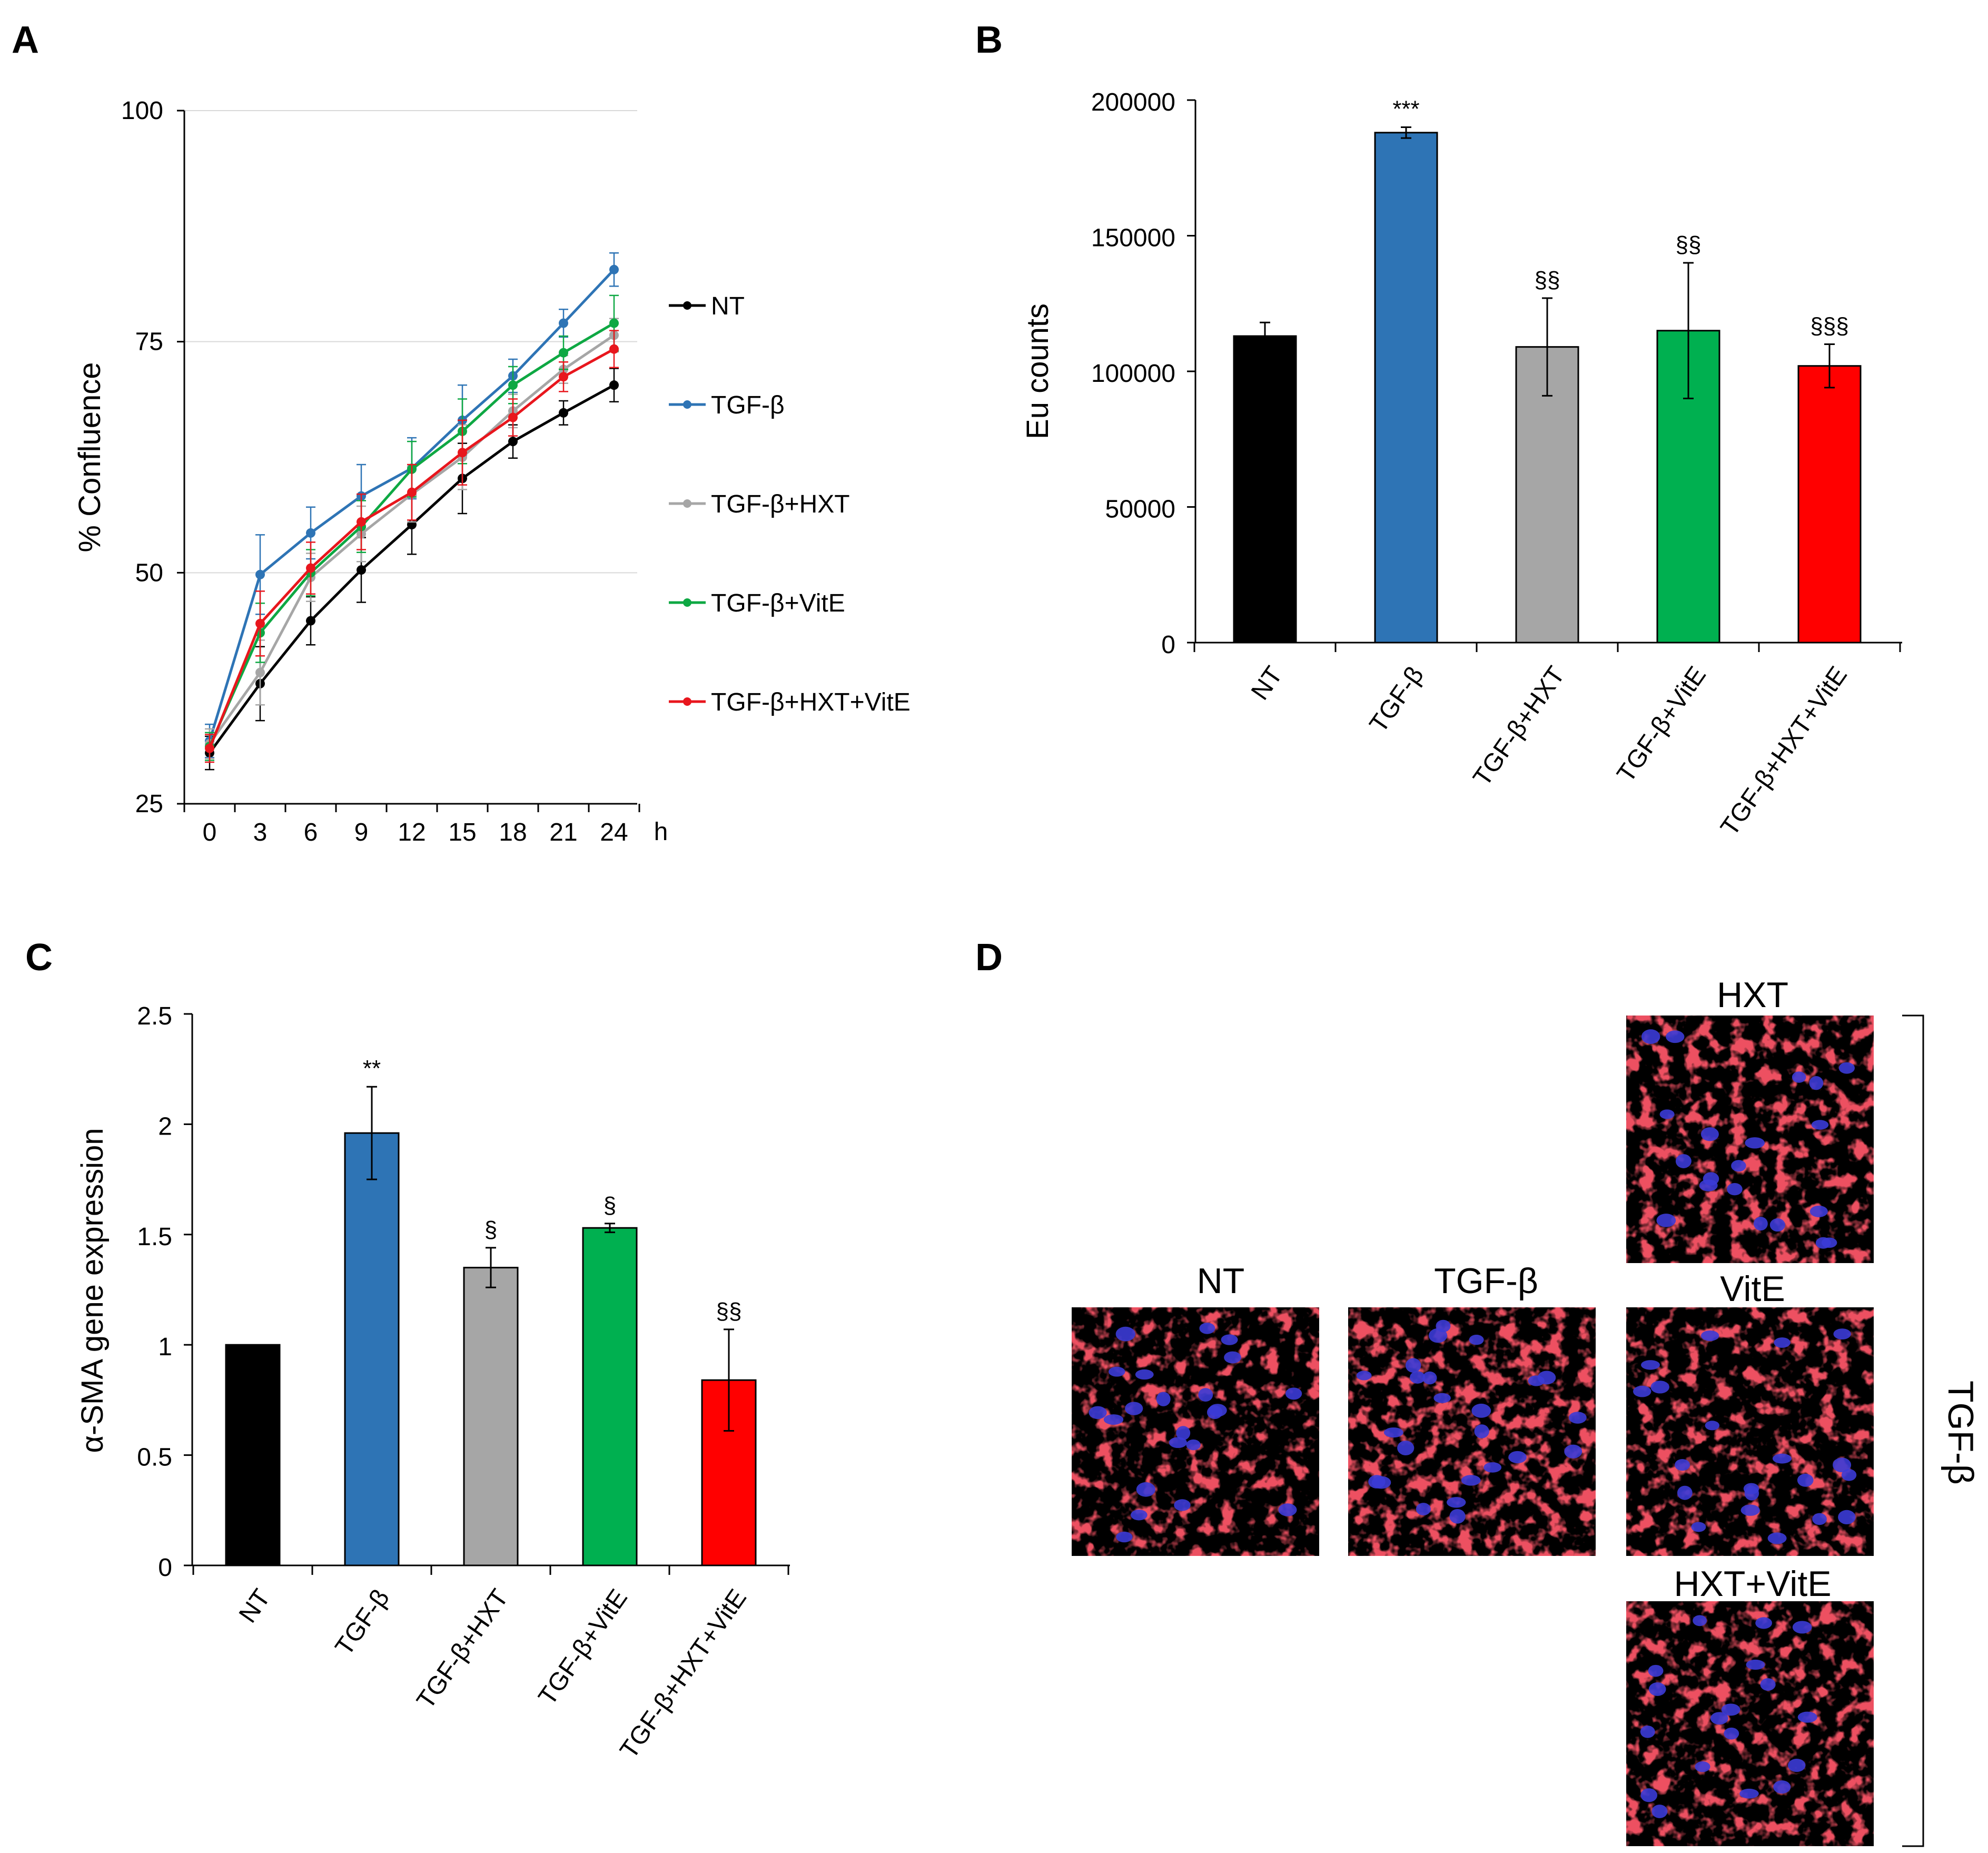  Describe the element at coordinates (261, 832) in the screenshot. I see `xtick-label-a-3: 3` at that location.